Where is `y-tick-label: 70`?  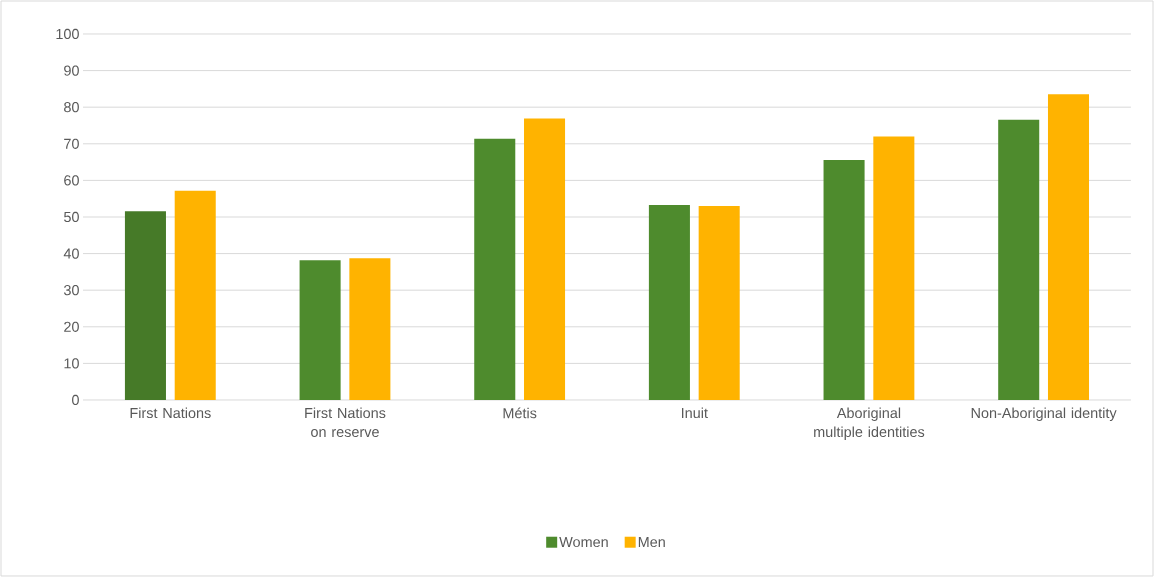
y-tick-label: 70 is located at coordinates (71, 143).